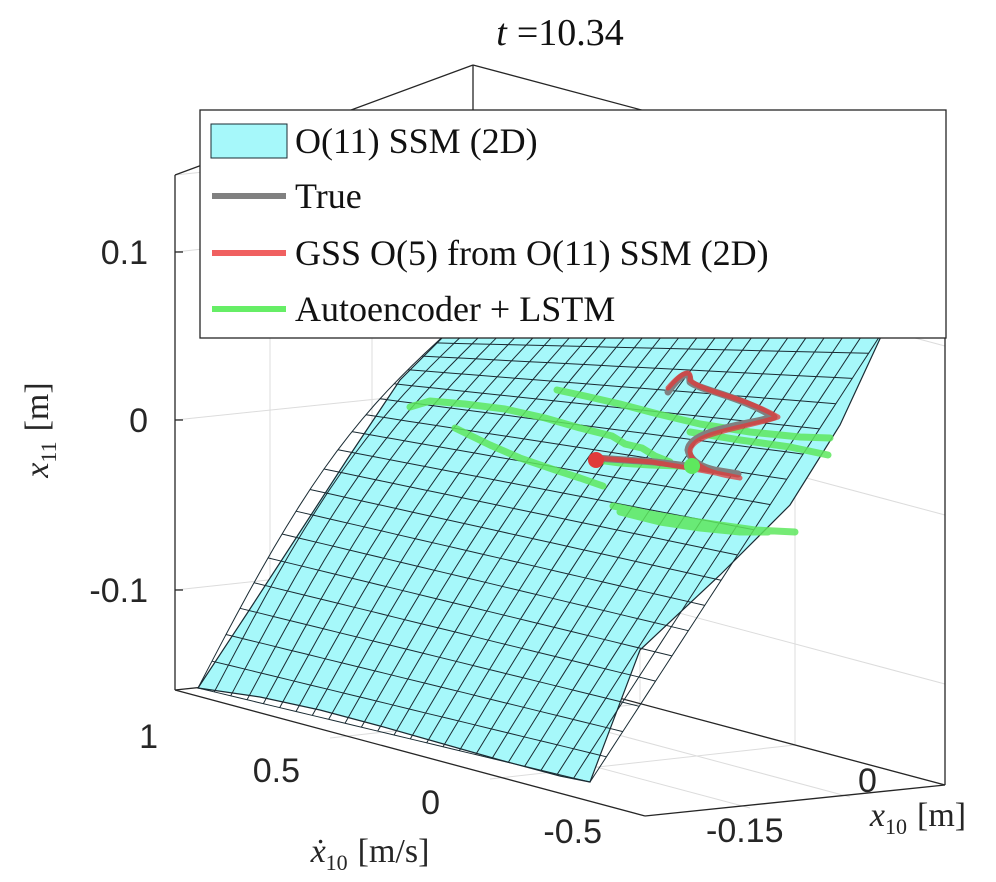 The image size is (996, 882). Describe the element at coordinates (692, 466) in the screenshot. I see `autoencoder-current-point` at that location.